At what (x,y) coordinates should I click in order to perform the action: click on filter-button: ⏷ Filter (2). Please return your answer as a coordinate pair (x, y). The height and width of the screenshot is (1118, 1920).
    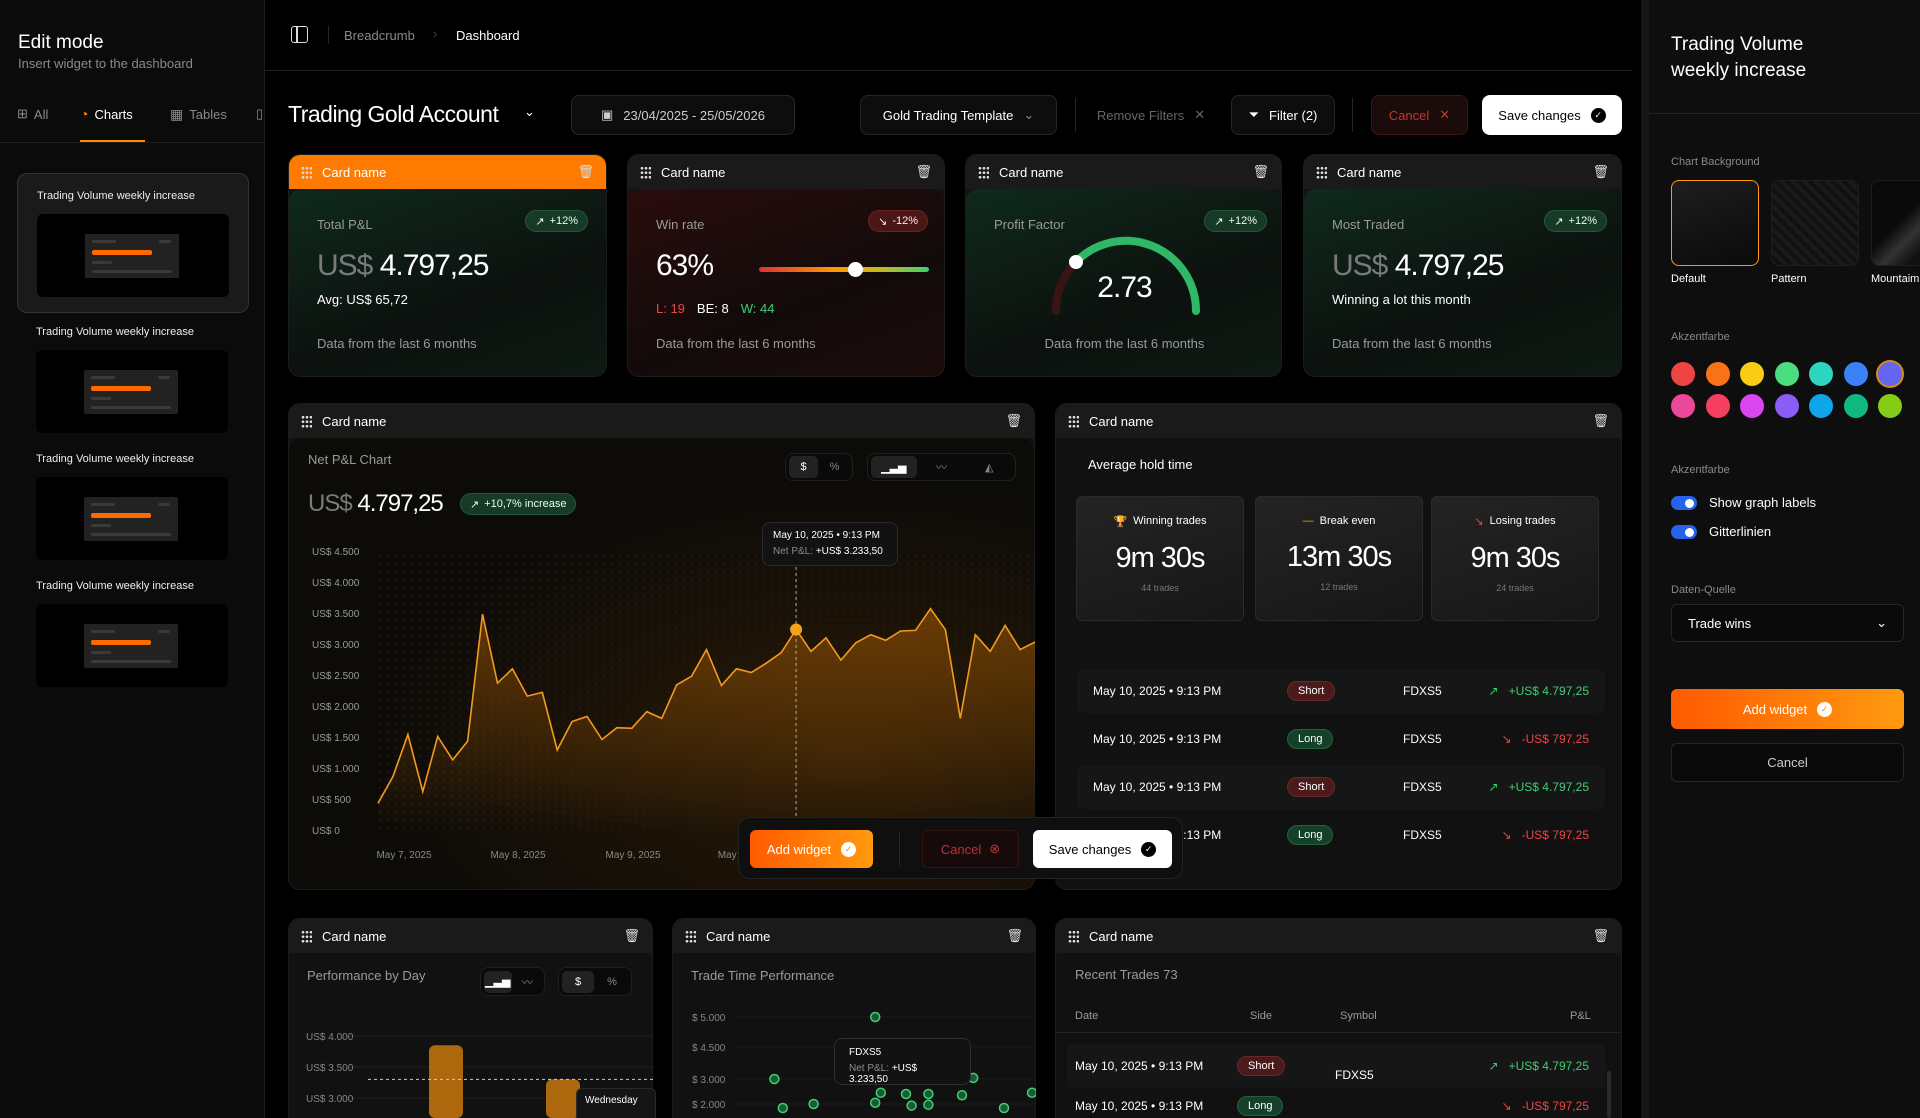
    Looking at the image, I should click on (1283, 115).